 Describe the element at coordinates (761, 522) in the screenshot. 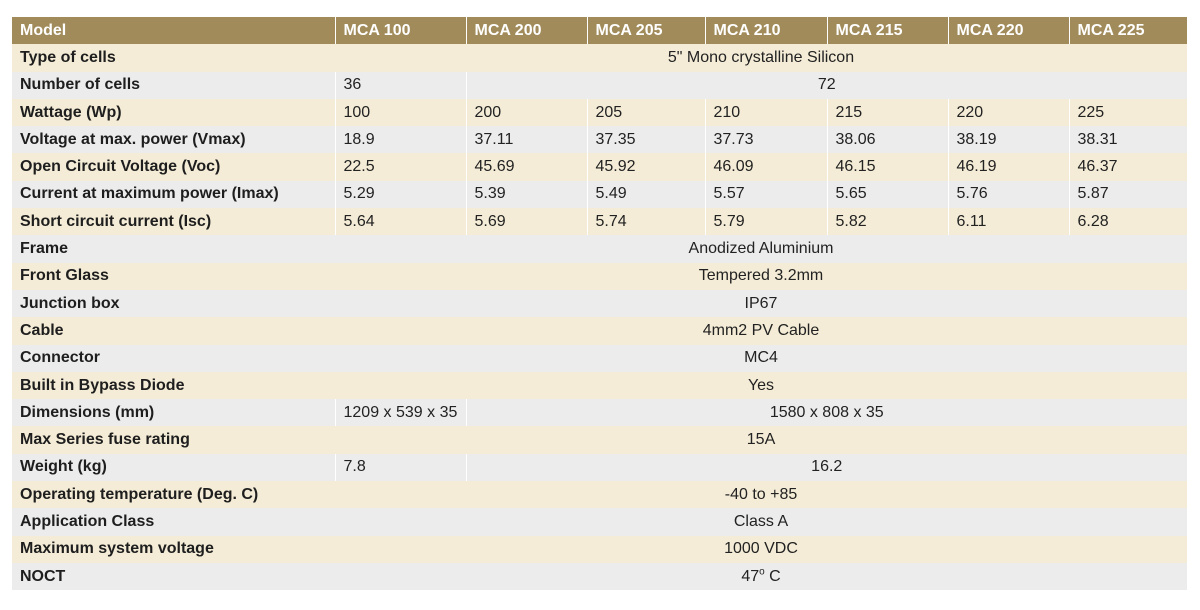

I see `row-value: Class A` at that location.